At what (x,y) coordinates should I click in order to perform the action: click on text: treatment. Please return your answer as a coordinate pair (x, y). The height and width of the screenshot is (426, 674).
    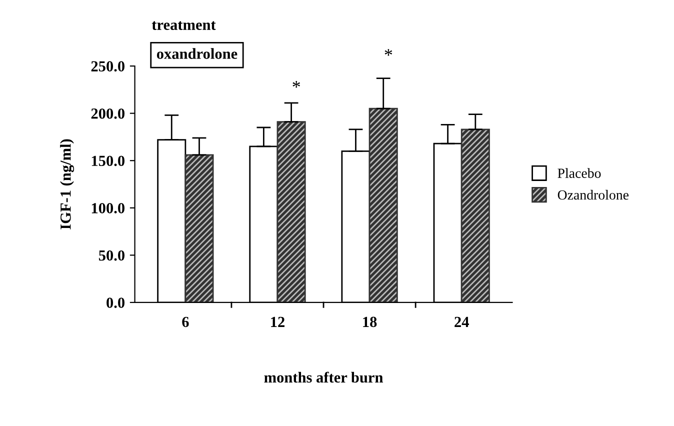
    Looking at the image, I should click on (184, 25).